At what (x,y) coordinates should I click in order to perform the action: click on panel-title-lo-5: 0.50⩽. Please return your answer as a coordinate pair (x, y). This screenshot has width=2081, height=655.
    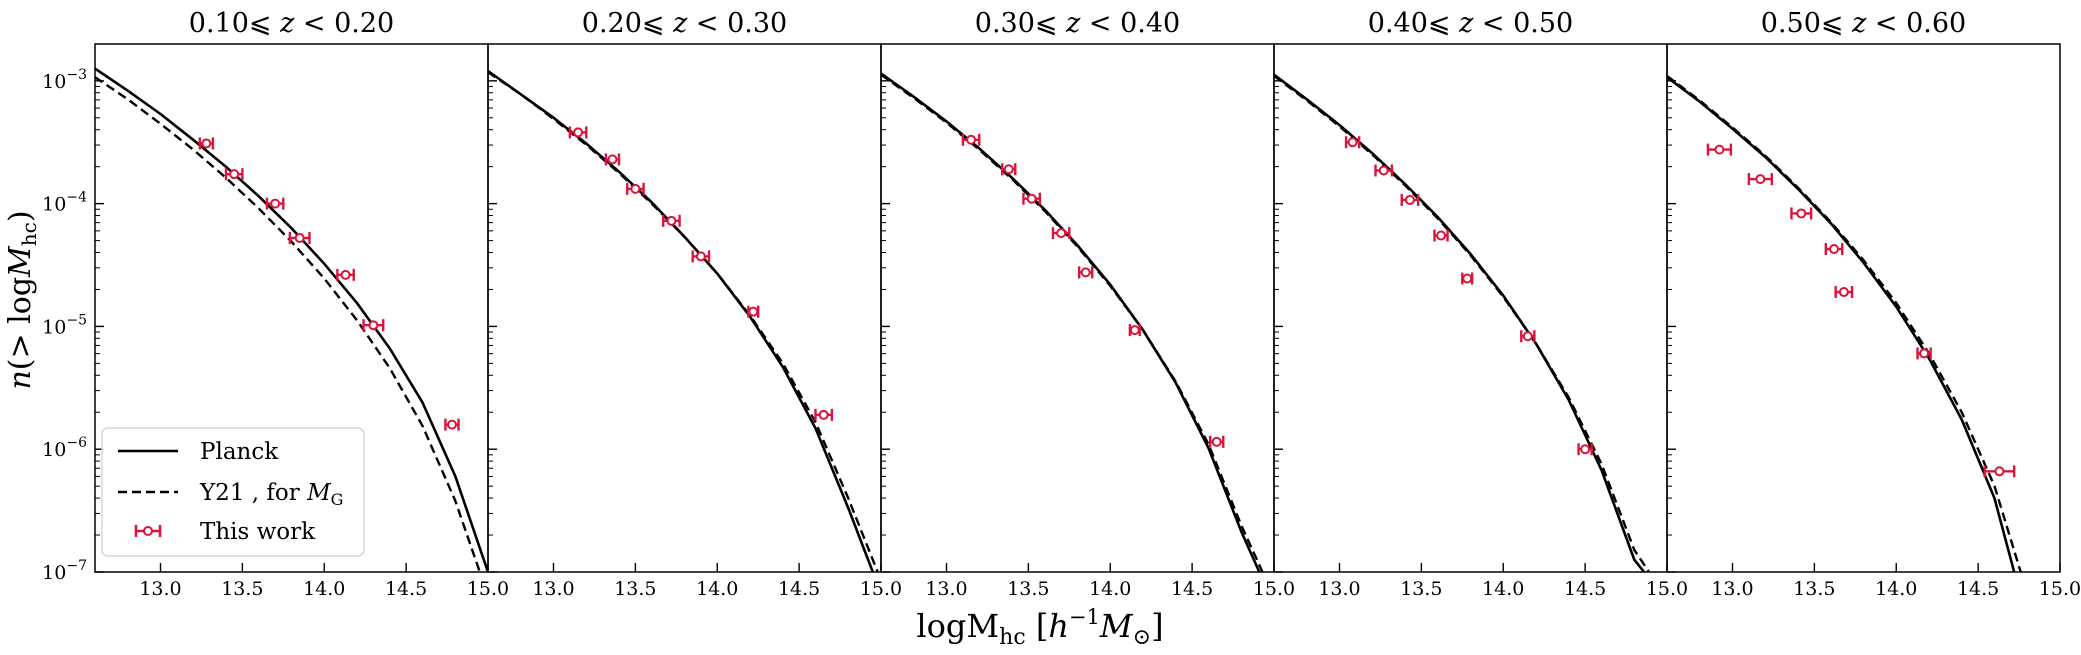
    Looking at the image, I should click on (1806, 23).